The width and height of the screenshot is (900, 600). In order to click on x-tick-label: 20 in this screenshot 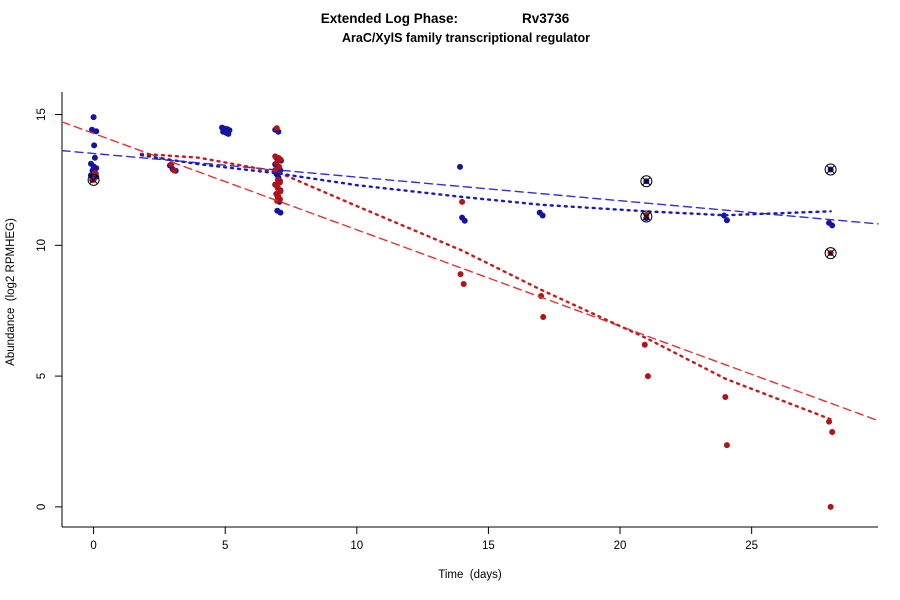, I will do `click(620, 546)`.